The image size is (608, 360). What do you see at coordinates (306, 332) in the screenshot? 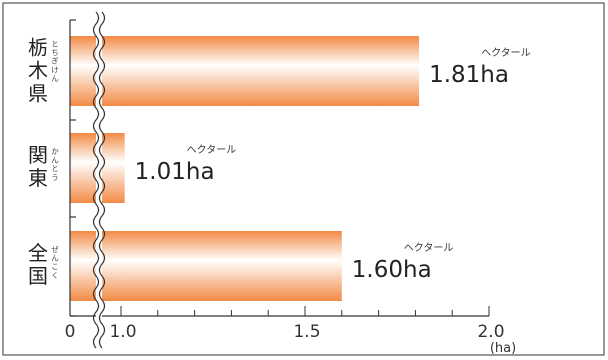
I see `x-tick-label-2: 1.5` at bounding box center [306, 332].